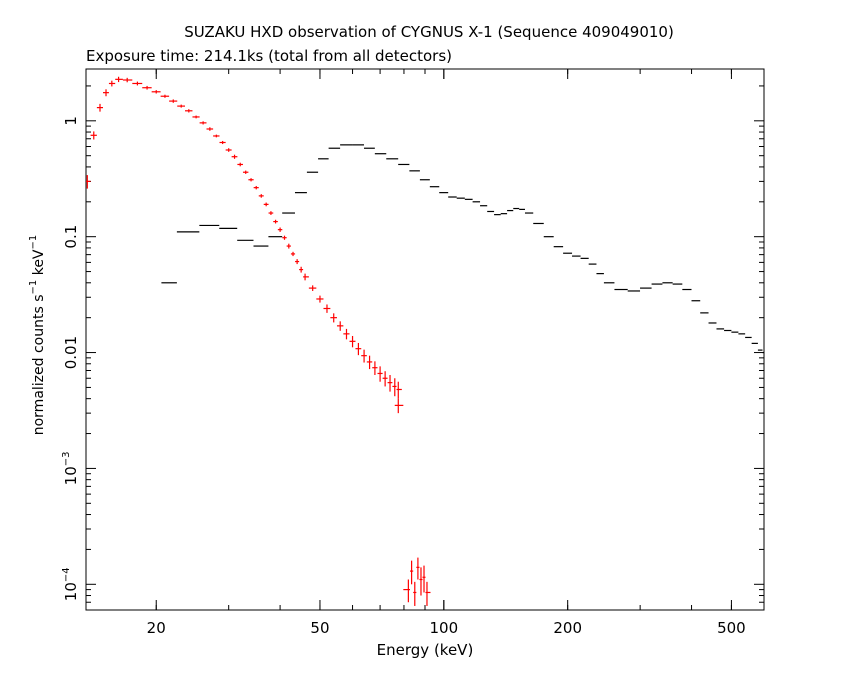 The width and height of the screenshot is (850, 680). I want to click on x-tick-label: 100, so click(444, 628).